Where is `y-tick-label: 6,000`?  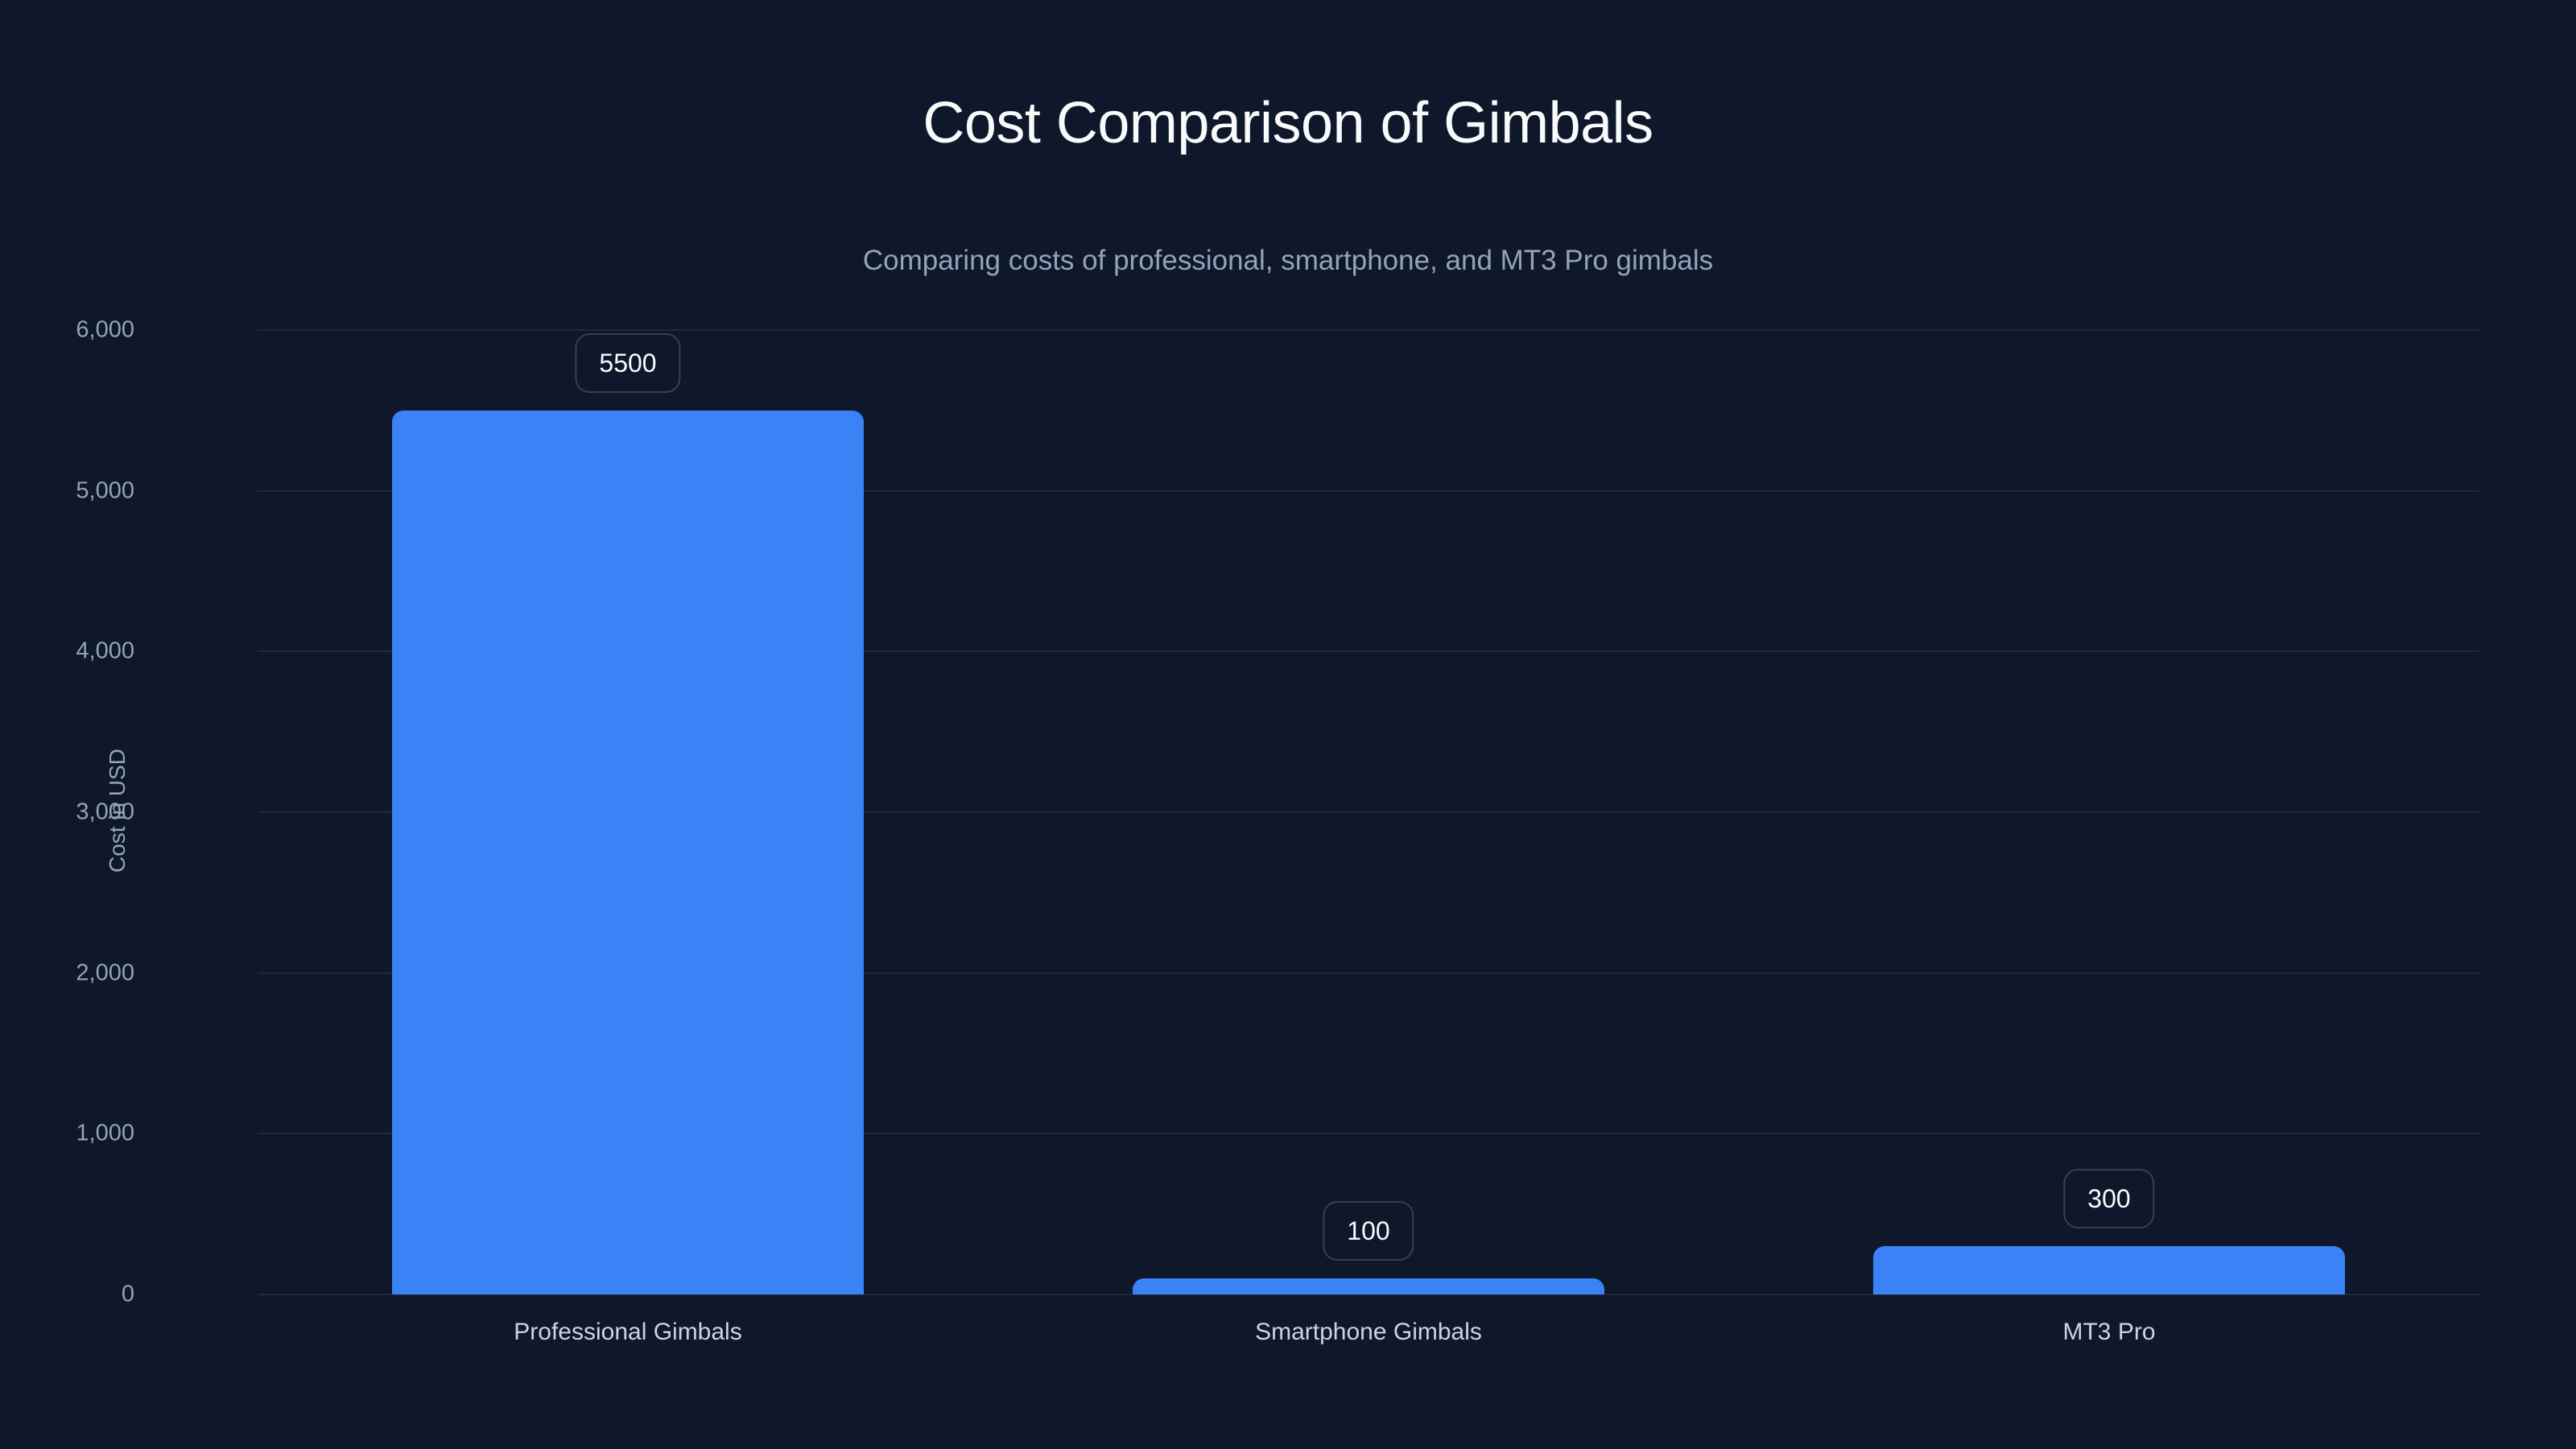 y-tick-label: 6,000 is located at coordinates (105, 329).